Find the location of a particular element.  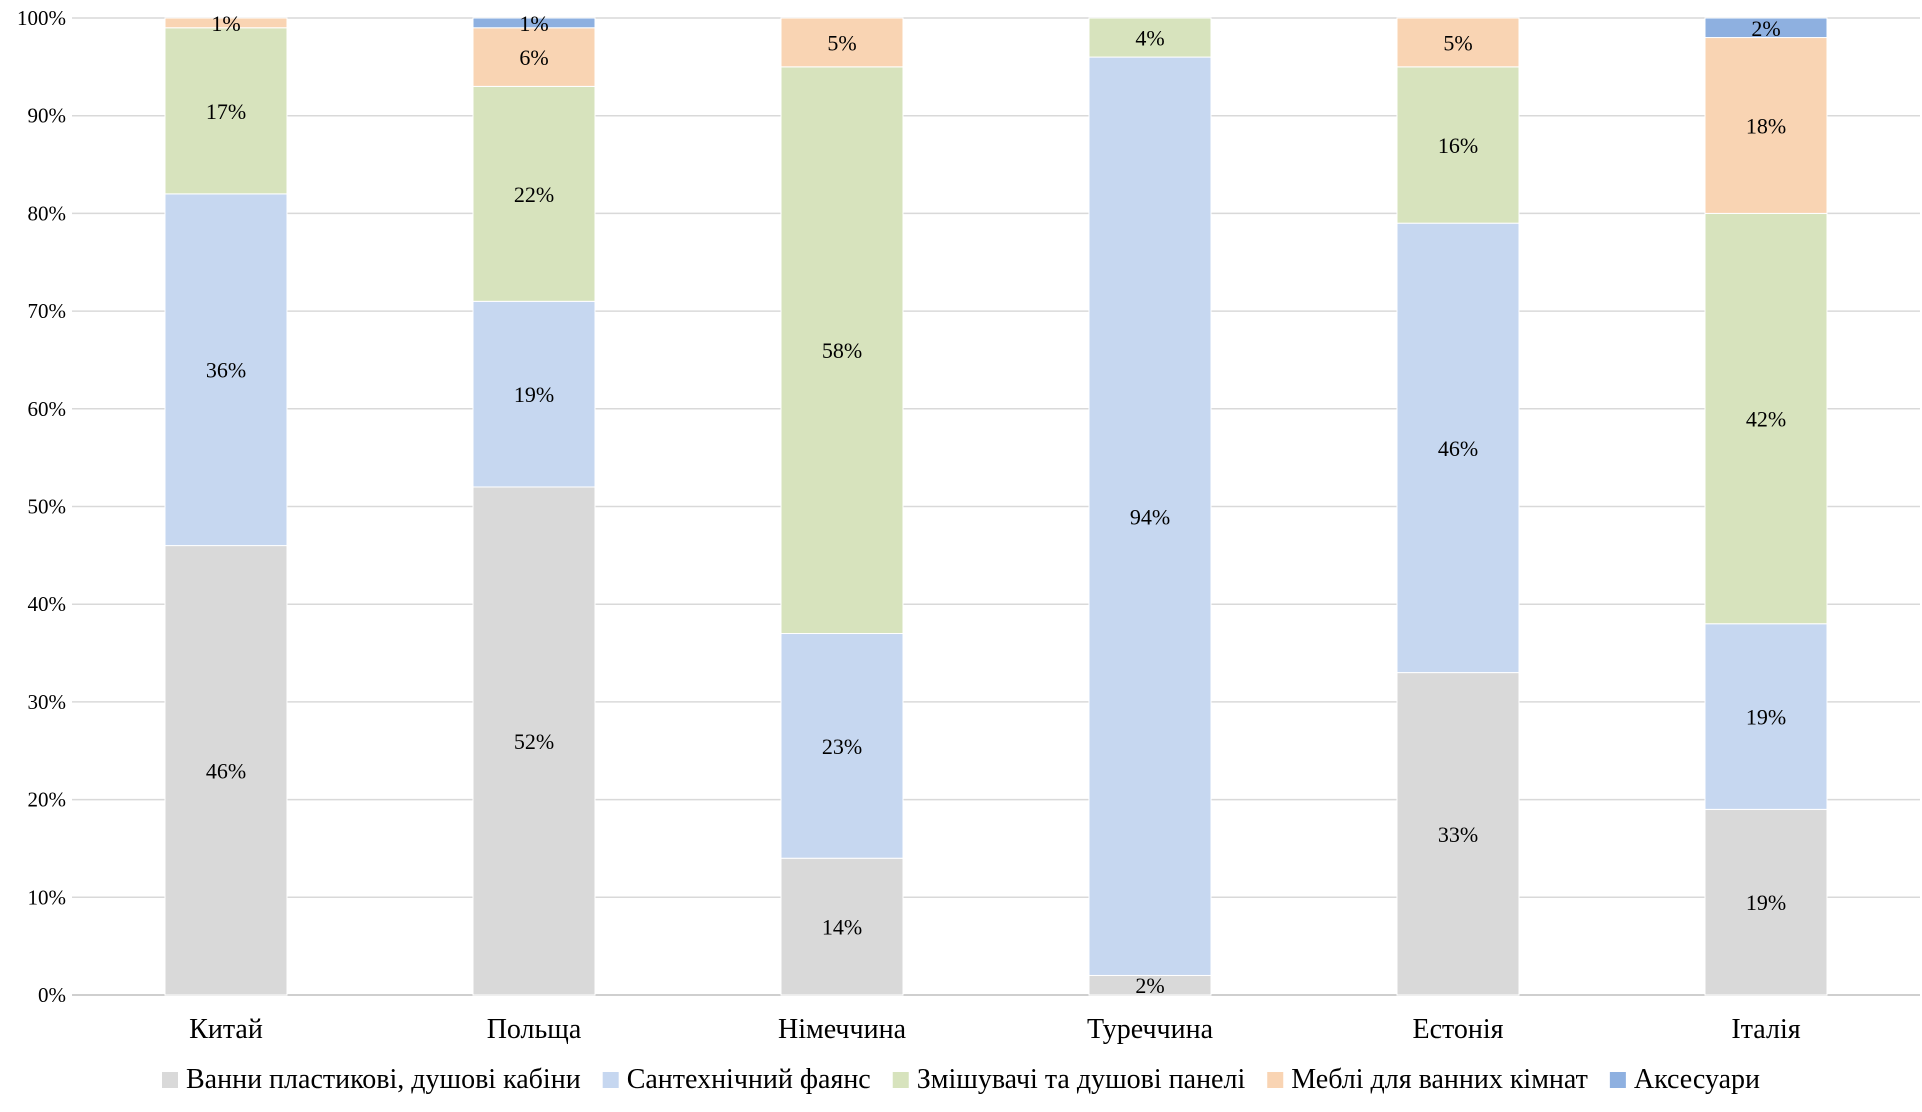

legend-label: Сантехнічний фаянс is located at coordinates (749, 1079).